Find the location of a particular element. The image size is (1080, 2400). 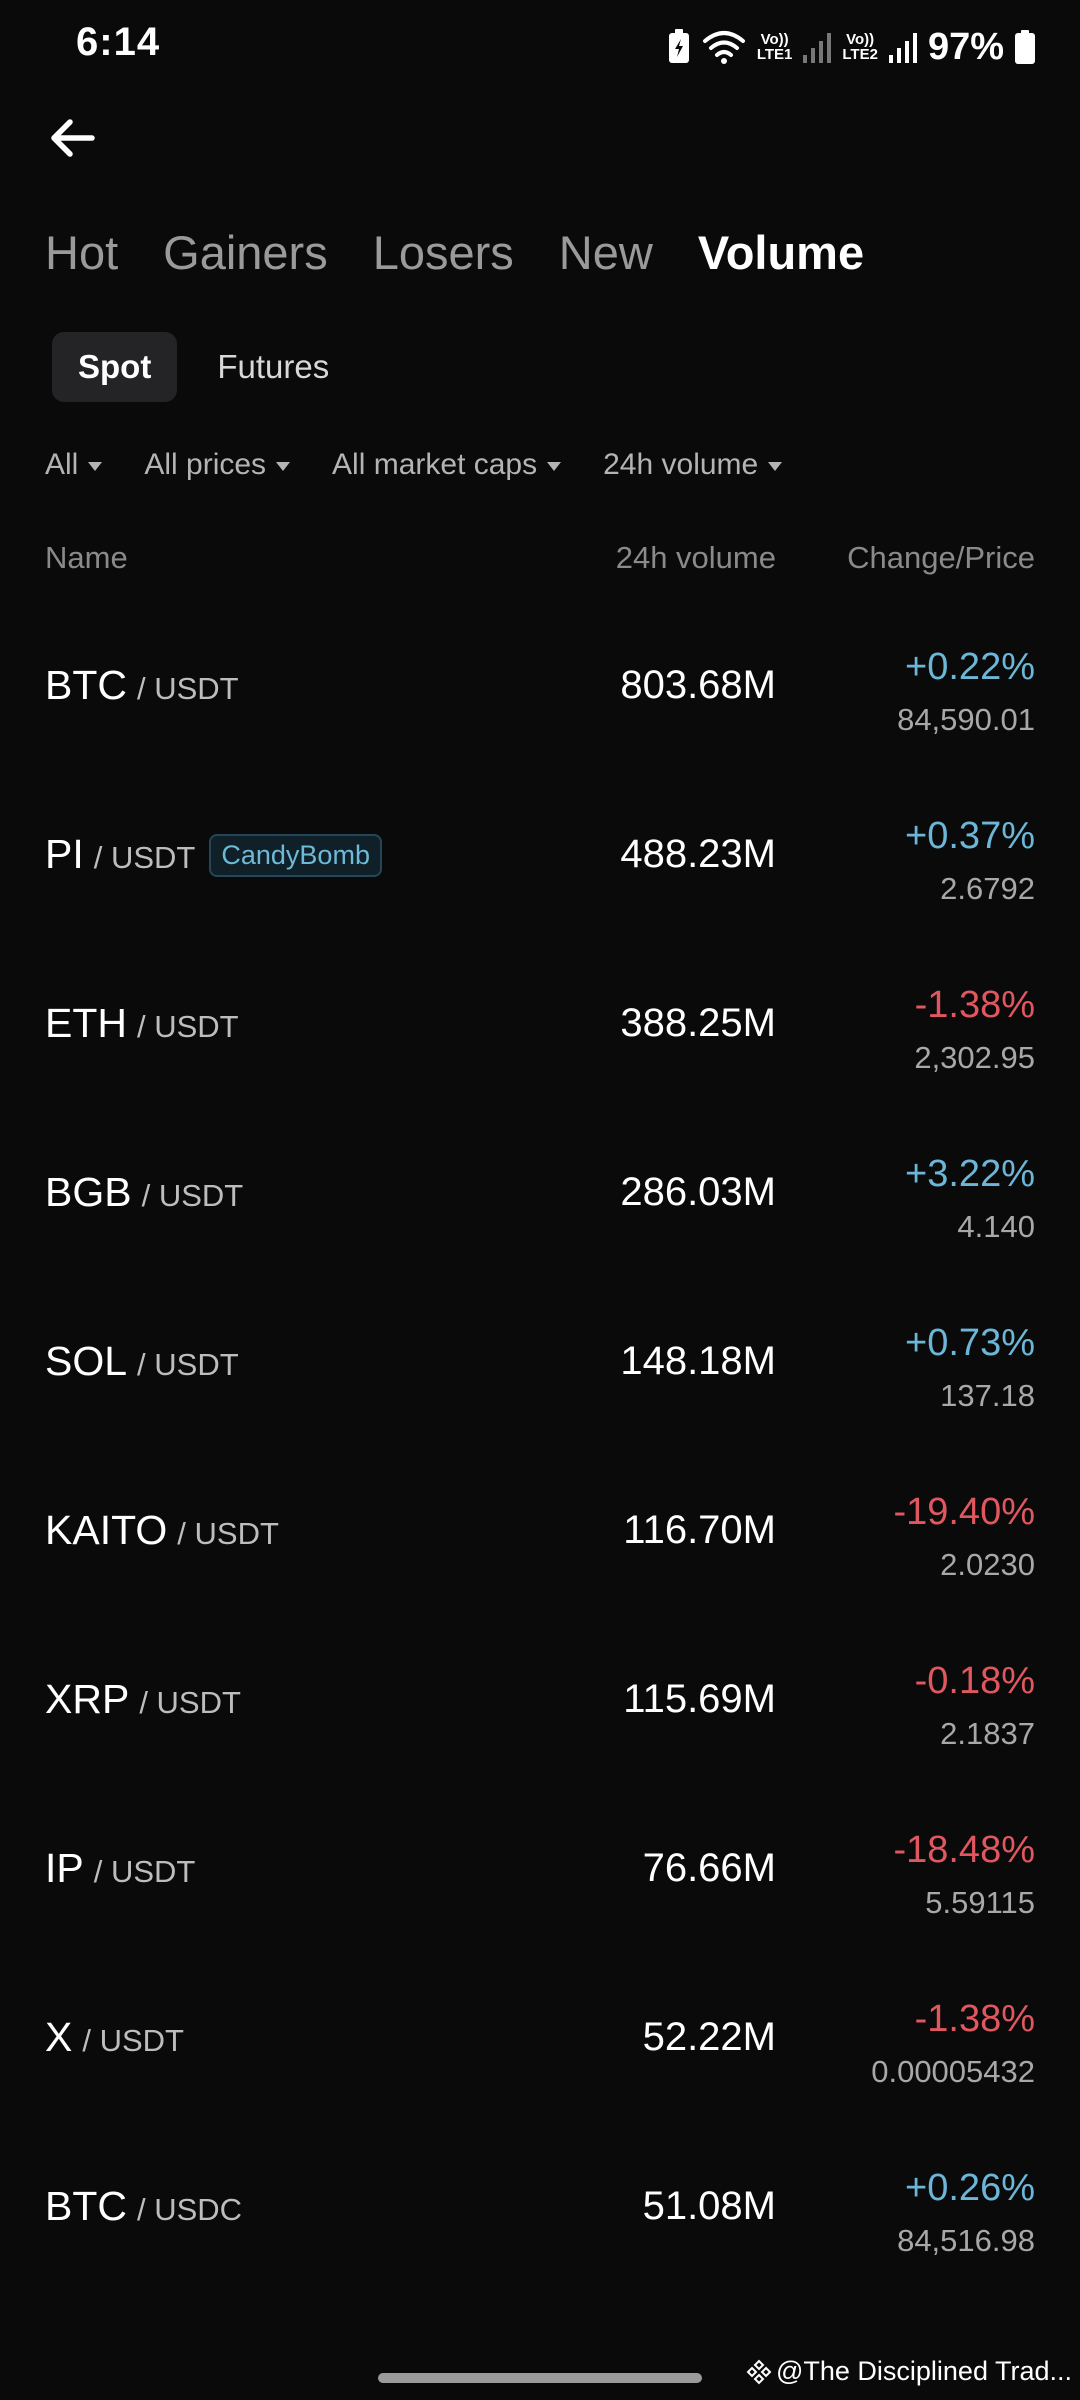

trading-pair: SOL / USDT is located at coordinates (142, 1361).